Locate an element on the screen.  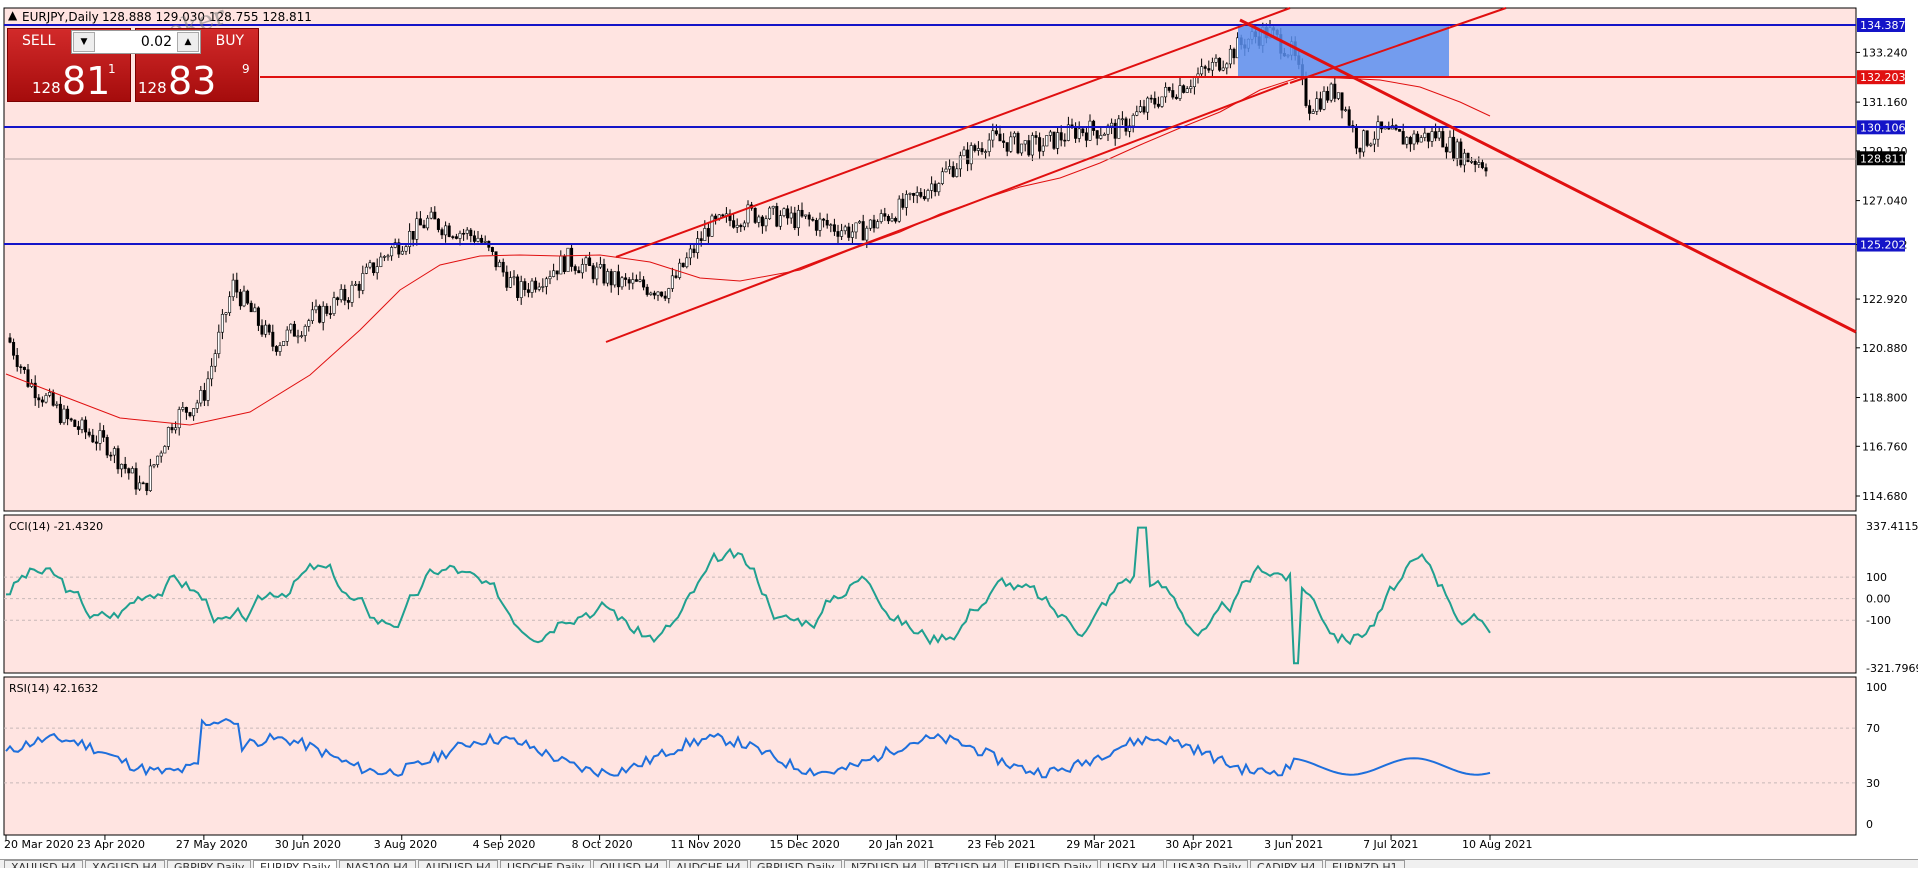
channel-extension-line is located at coordinates (1398, 45).